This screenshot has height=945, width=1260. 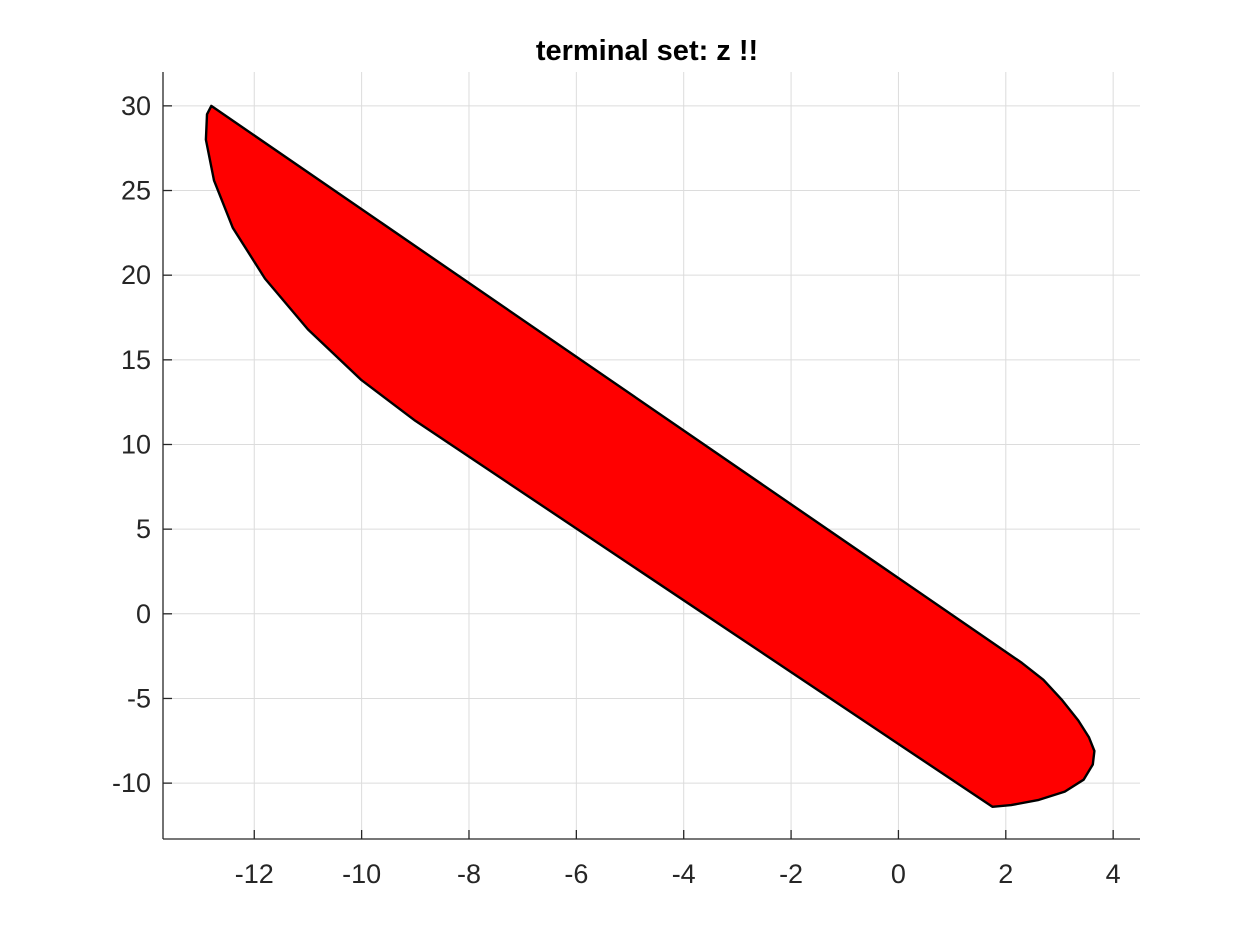 What do you see at coordinates (254, 874) in the screenshot?
I see `x-tick-label: -12` at bounding box center [254, 874].